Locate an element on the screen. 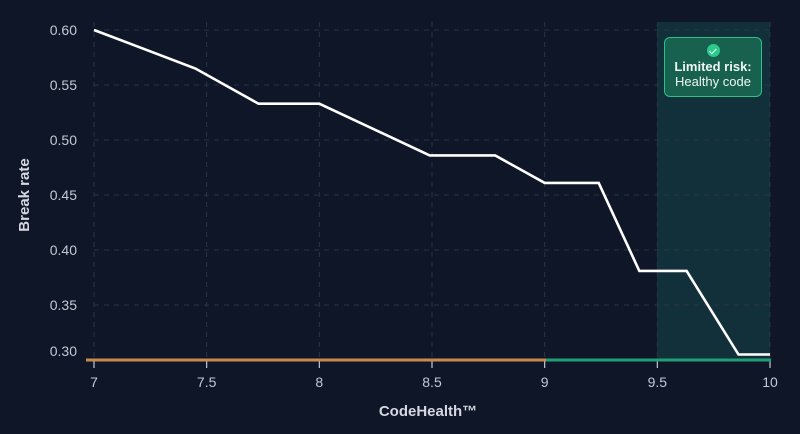 The width and height of the screenshot is (800, 434). check-circle-icon is located at coordinates (713, 50).